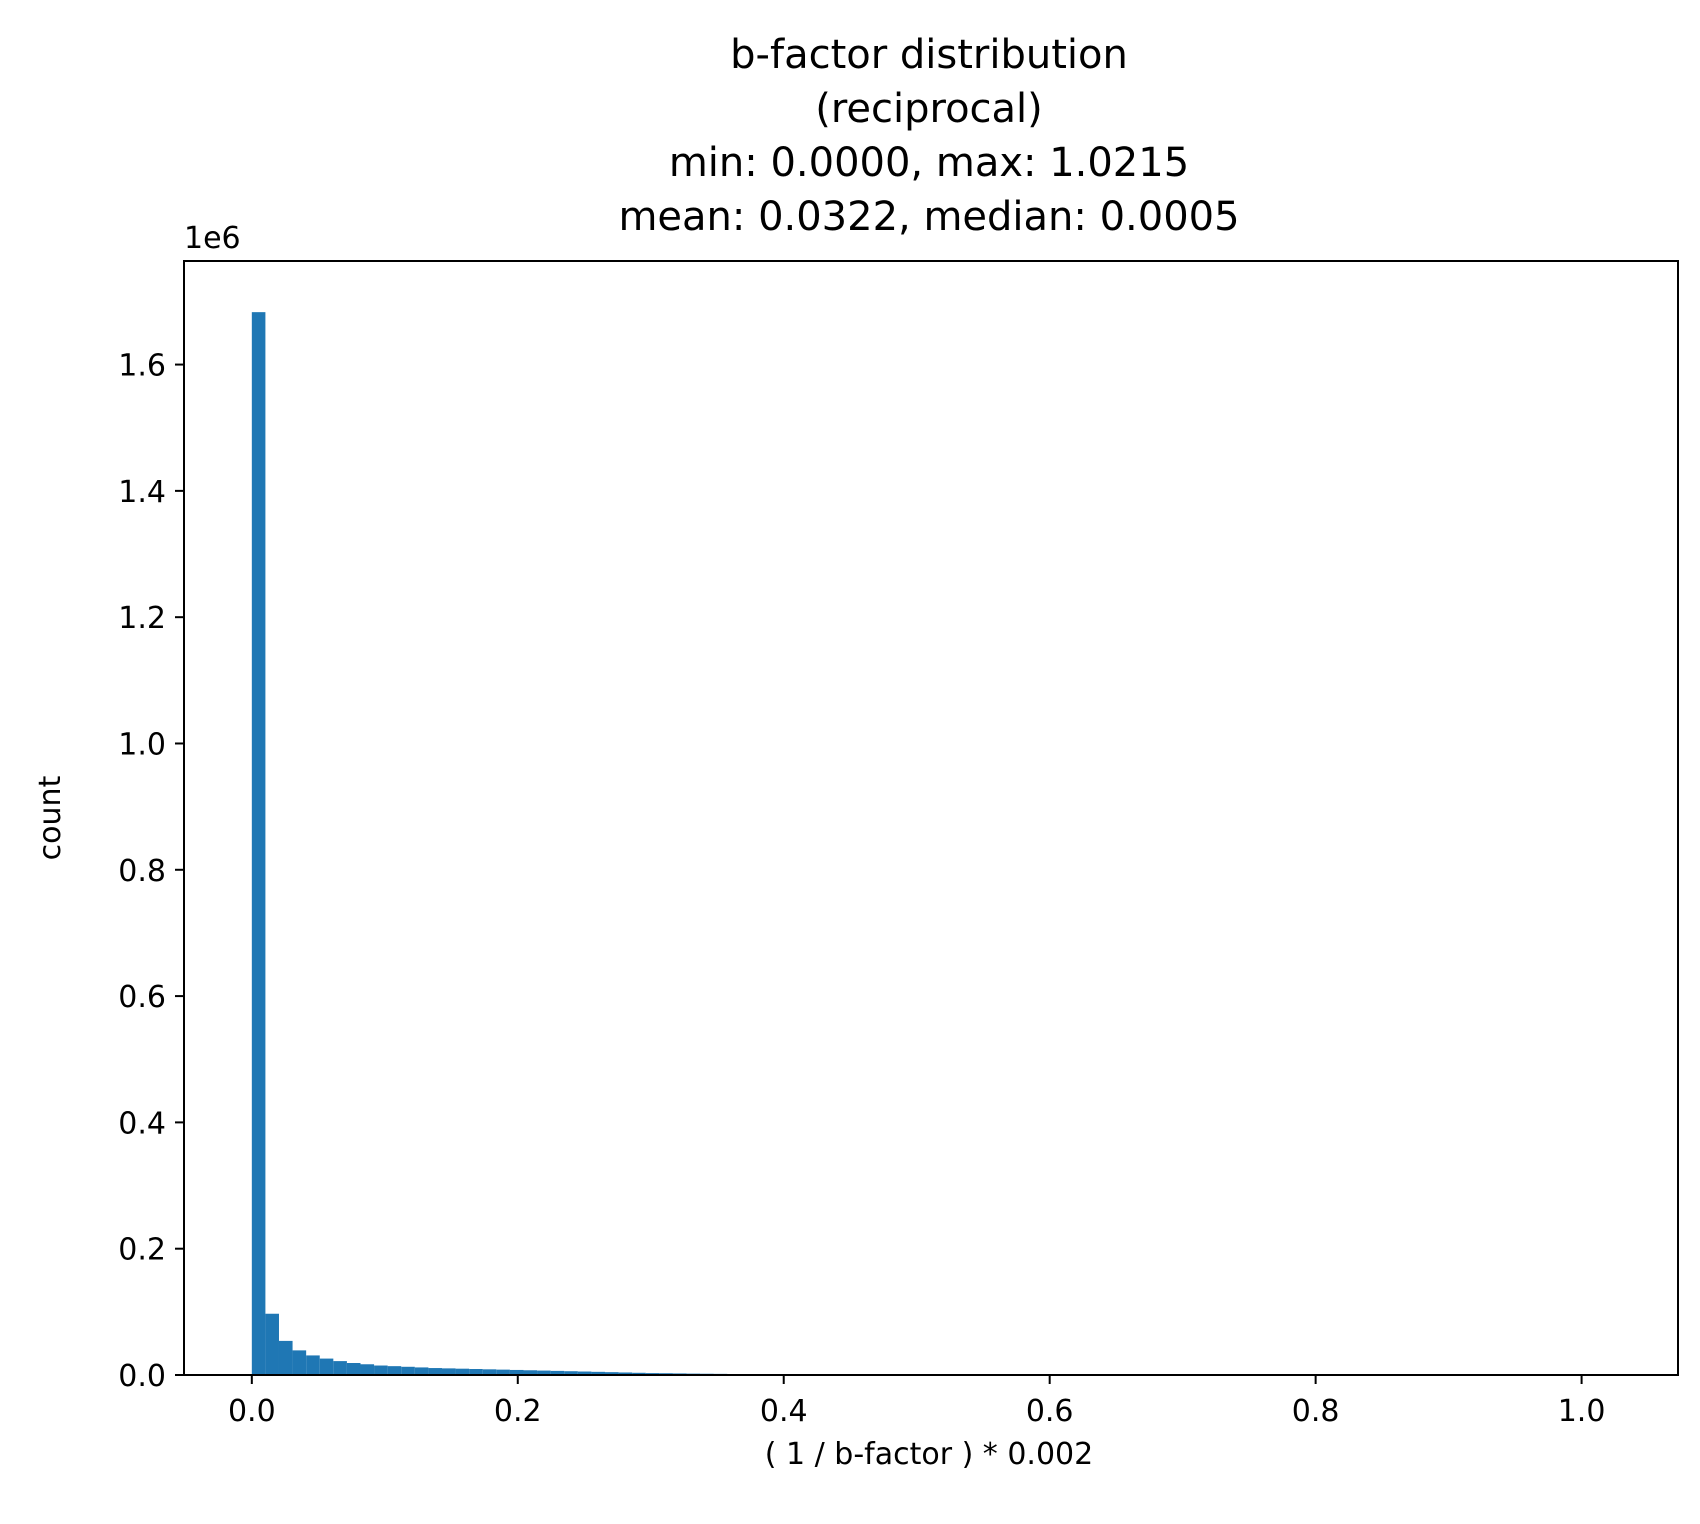  Describe the element at coordinates (784, 1411) in the screenshot. I see `x-tick-label: 0.4` at that location.